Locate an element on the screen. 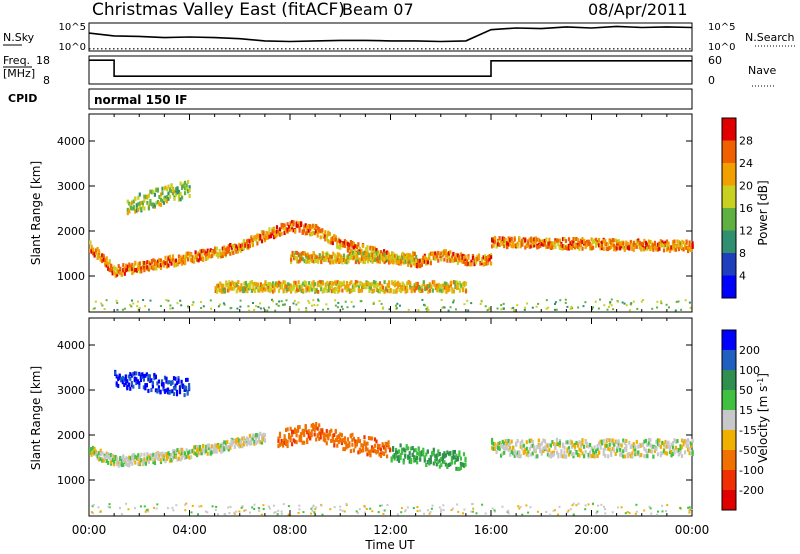 The height and width of the screenshot is (554, 800). nsearch-tick-bottom: 10^0 is located at coordinates (721, 47).